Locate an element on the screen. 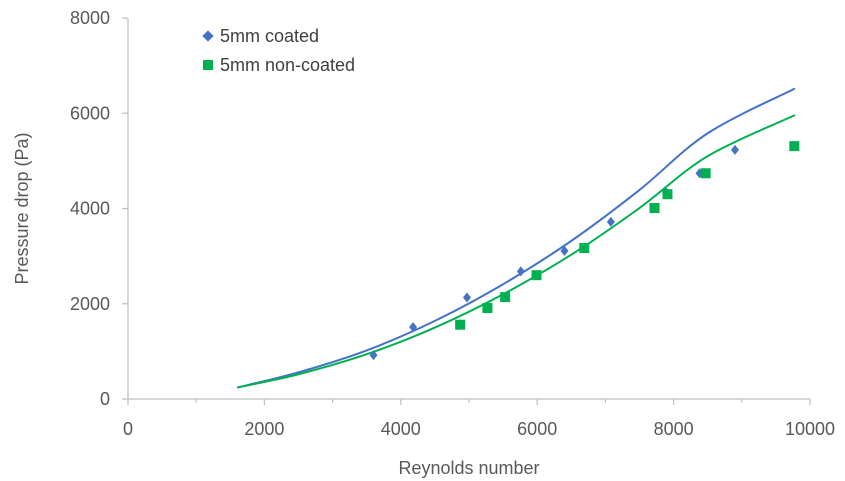 This screenshot has height=481, width=845. x-tick-label: 0 is located at coordinates (128, 429).